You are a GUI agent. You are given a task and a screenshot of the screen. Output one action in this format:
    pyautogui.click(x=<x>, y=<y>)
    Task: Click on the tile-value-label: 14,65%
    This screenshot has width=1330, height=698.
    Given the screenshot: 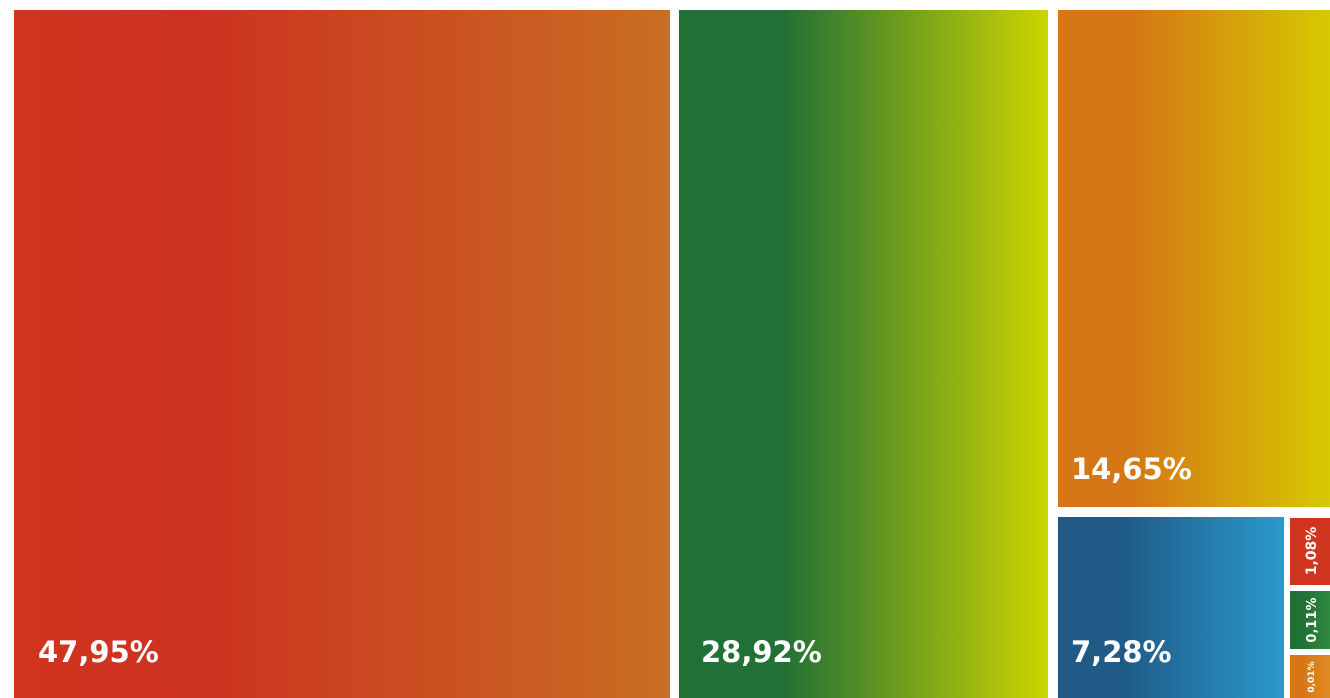 What is the action you would take?
    pyautogui.click(x=1131, y=469)
    